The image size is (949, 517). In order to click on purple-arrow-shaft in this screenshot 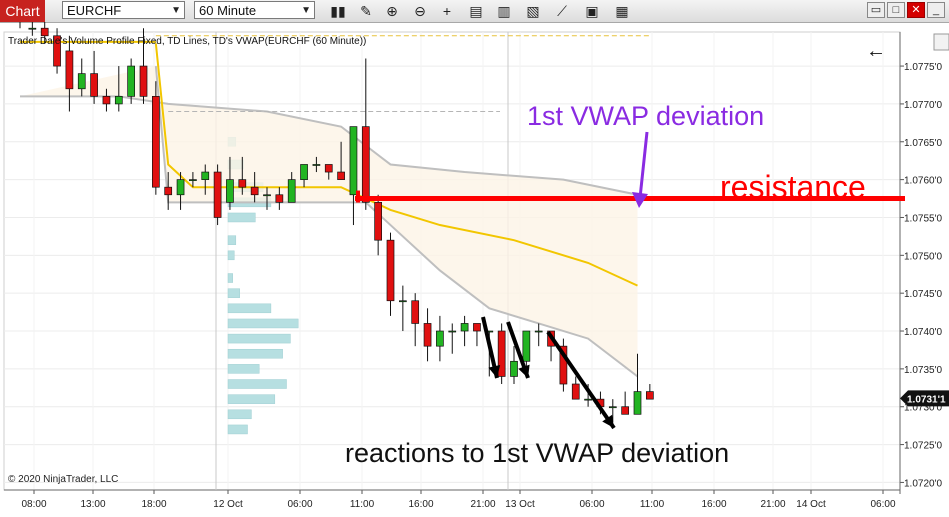, I will do `click(643, 165)`.